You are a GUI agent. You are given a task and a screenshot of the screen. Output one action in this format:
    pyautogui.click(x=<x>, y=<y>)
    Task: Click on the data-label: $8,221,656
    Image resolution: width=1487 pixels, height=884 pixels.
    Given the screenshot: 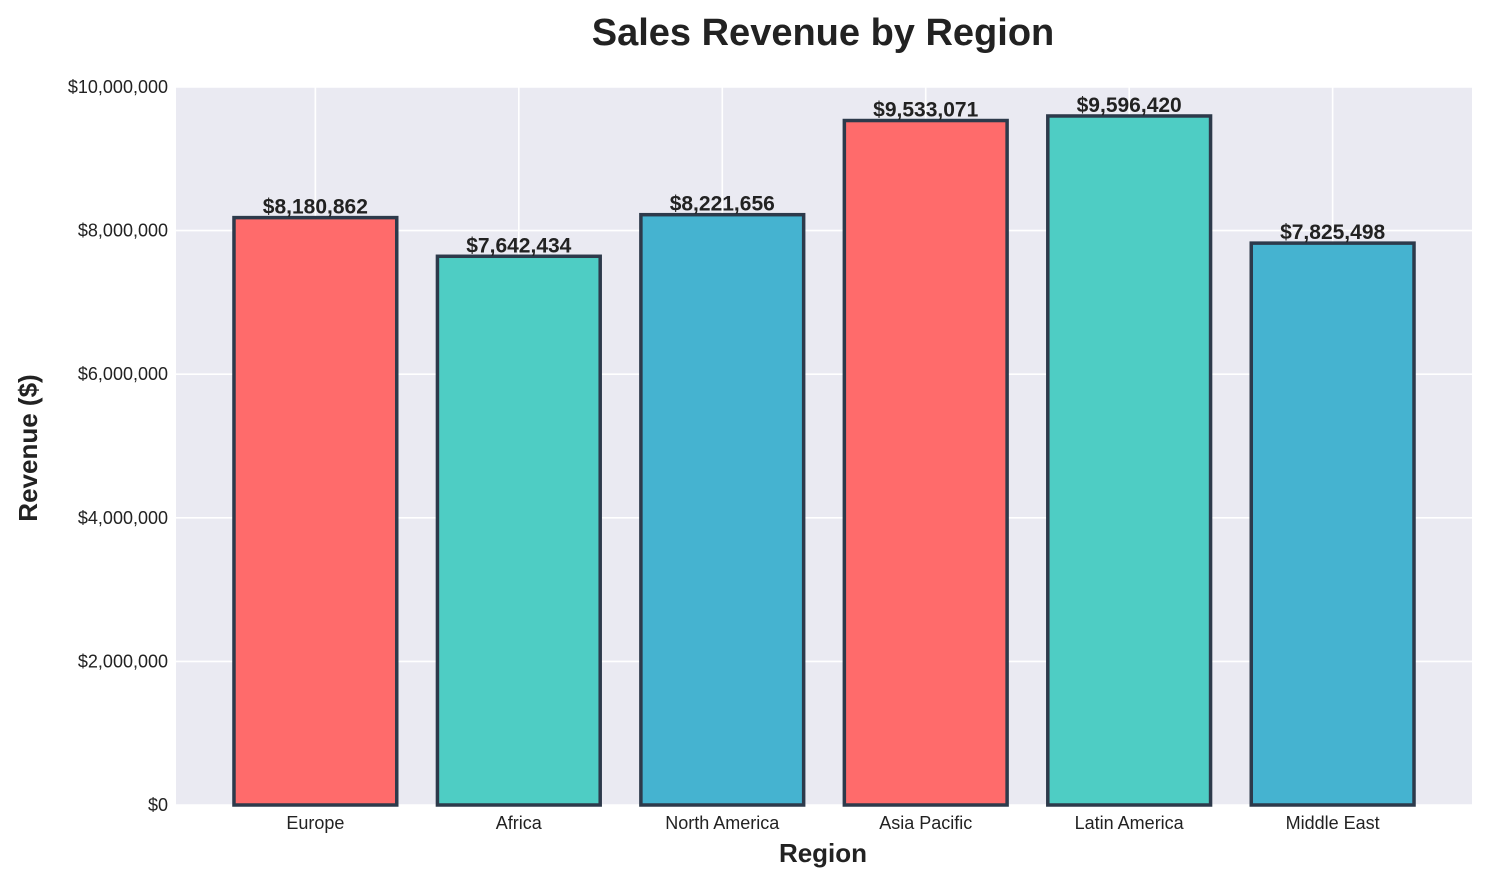 What is the action you would take?
    pyautogui.click(x=722, y=204)
    